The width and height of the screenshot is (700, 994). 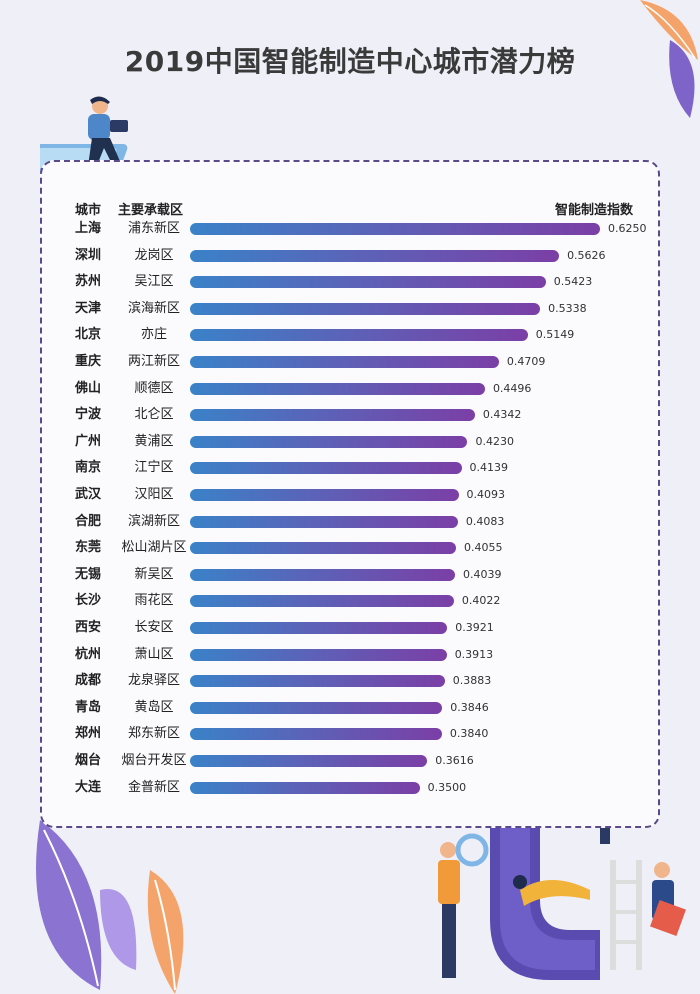 I want to click on row-zone: 滨海新区, so click(x=153, y=308).